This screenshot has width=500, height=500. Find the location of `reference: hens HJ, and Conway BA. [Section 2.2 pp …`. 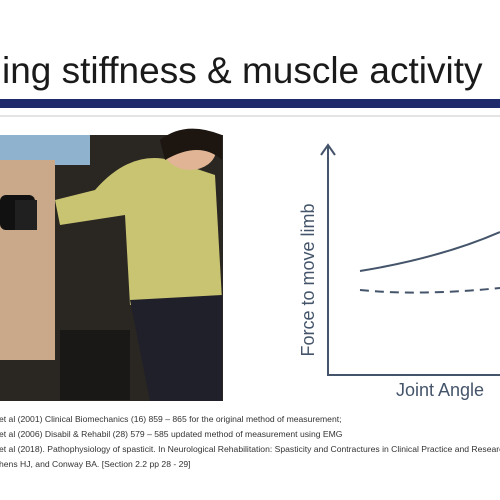

reference: hens HJ, and Conway BA. [Section 2.2 pp … is located at coordinates (95, 464).